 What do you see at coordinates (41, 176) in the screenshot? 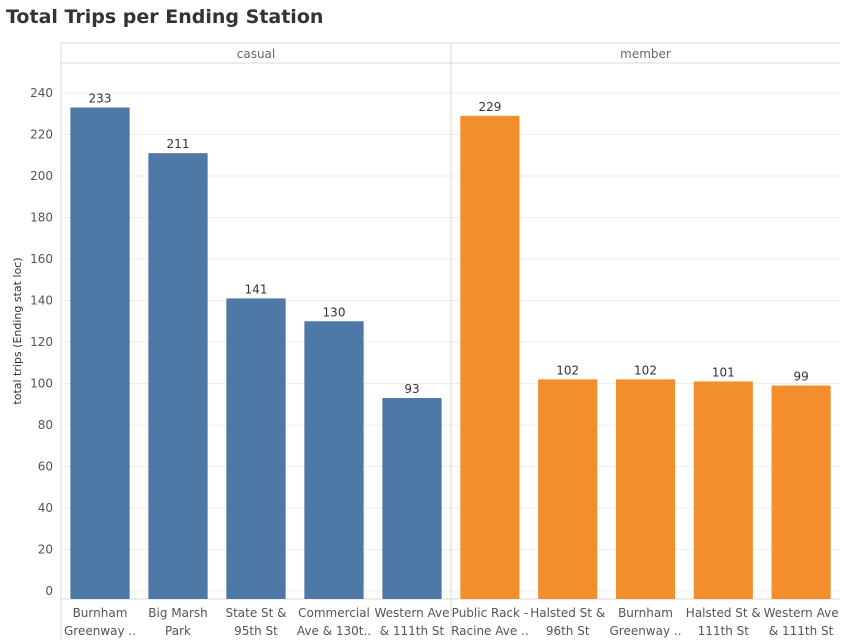
I see `y-tick-label: 200` at bounding box center [41, 176].